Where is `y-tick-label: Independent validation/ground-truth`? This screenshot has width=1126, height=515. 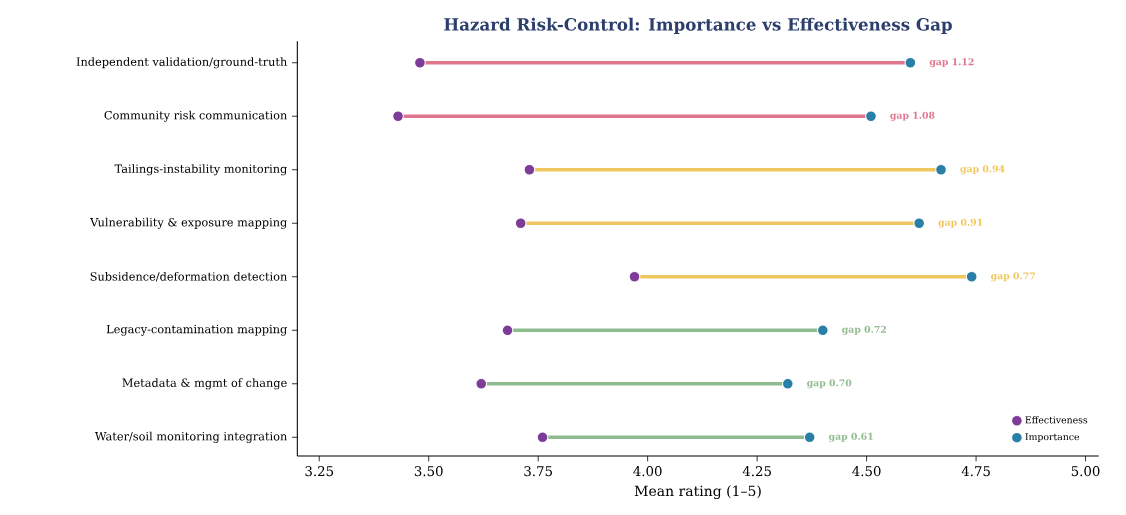
y-tick-label: Independent validation/ground-truth is located at coordinates (181, 63).